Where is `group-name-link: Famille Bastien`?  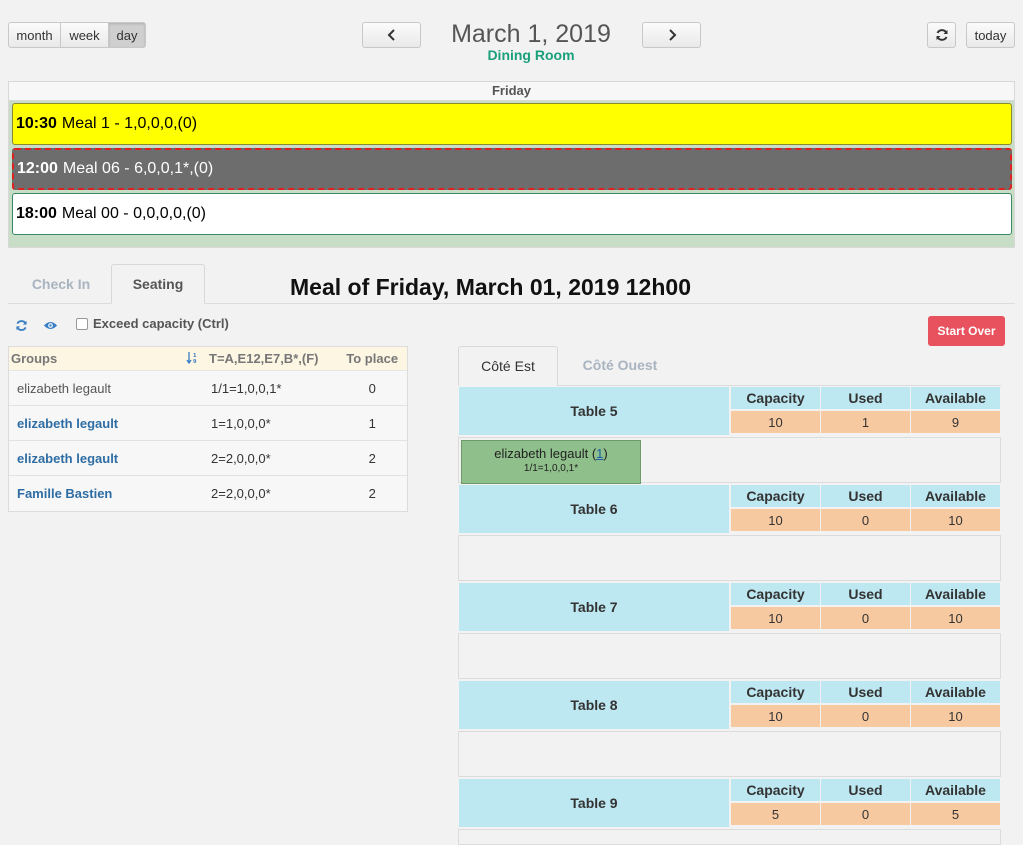
group-name-link: Famille Bastien is located at coordinates (65, 493).